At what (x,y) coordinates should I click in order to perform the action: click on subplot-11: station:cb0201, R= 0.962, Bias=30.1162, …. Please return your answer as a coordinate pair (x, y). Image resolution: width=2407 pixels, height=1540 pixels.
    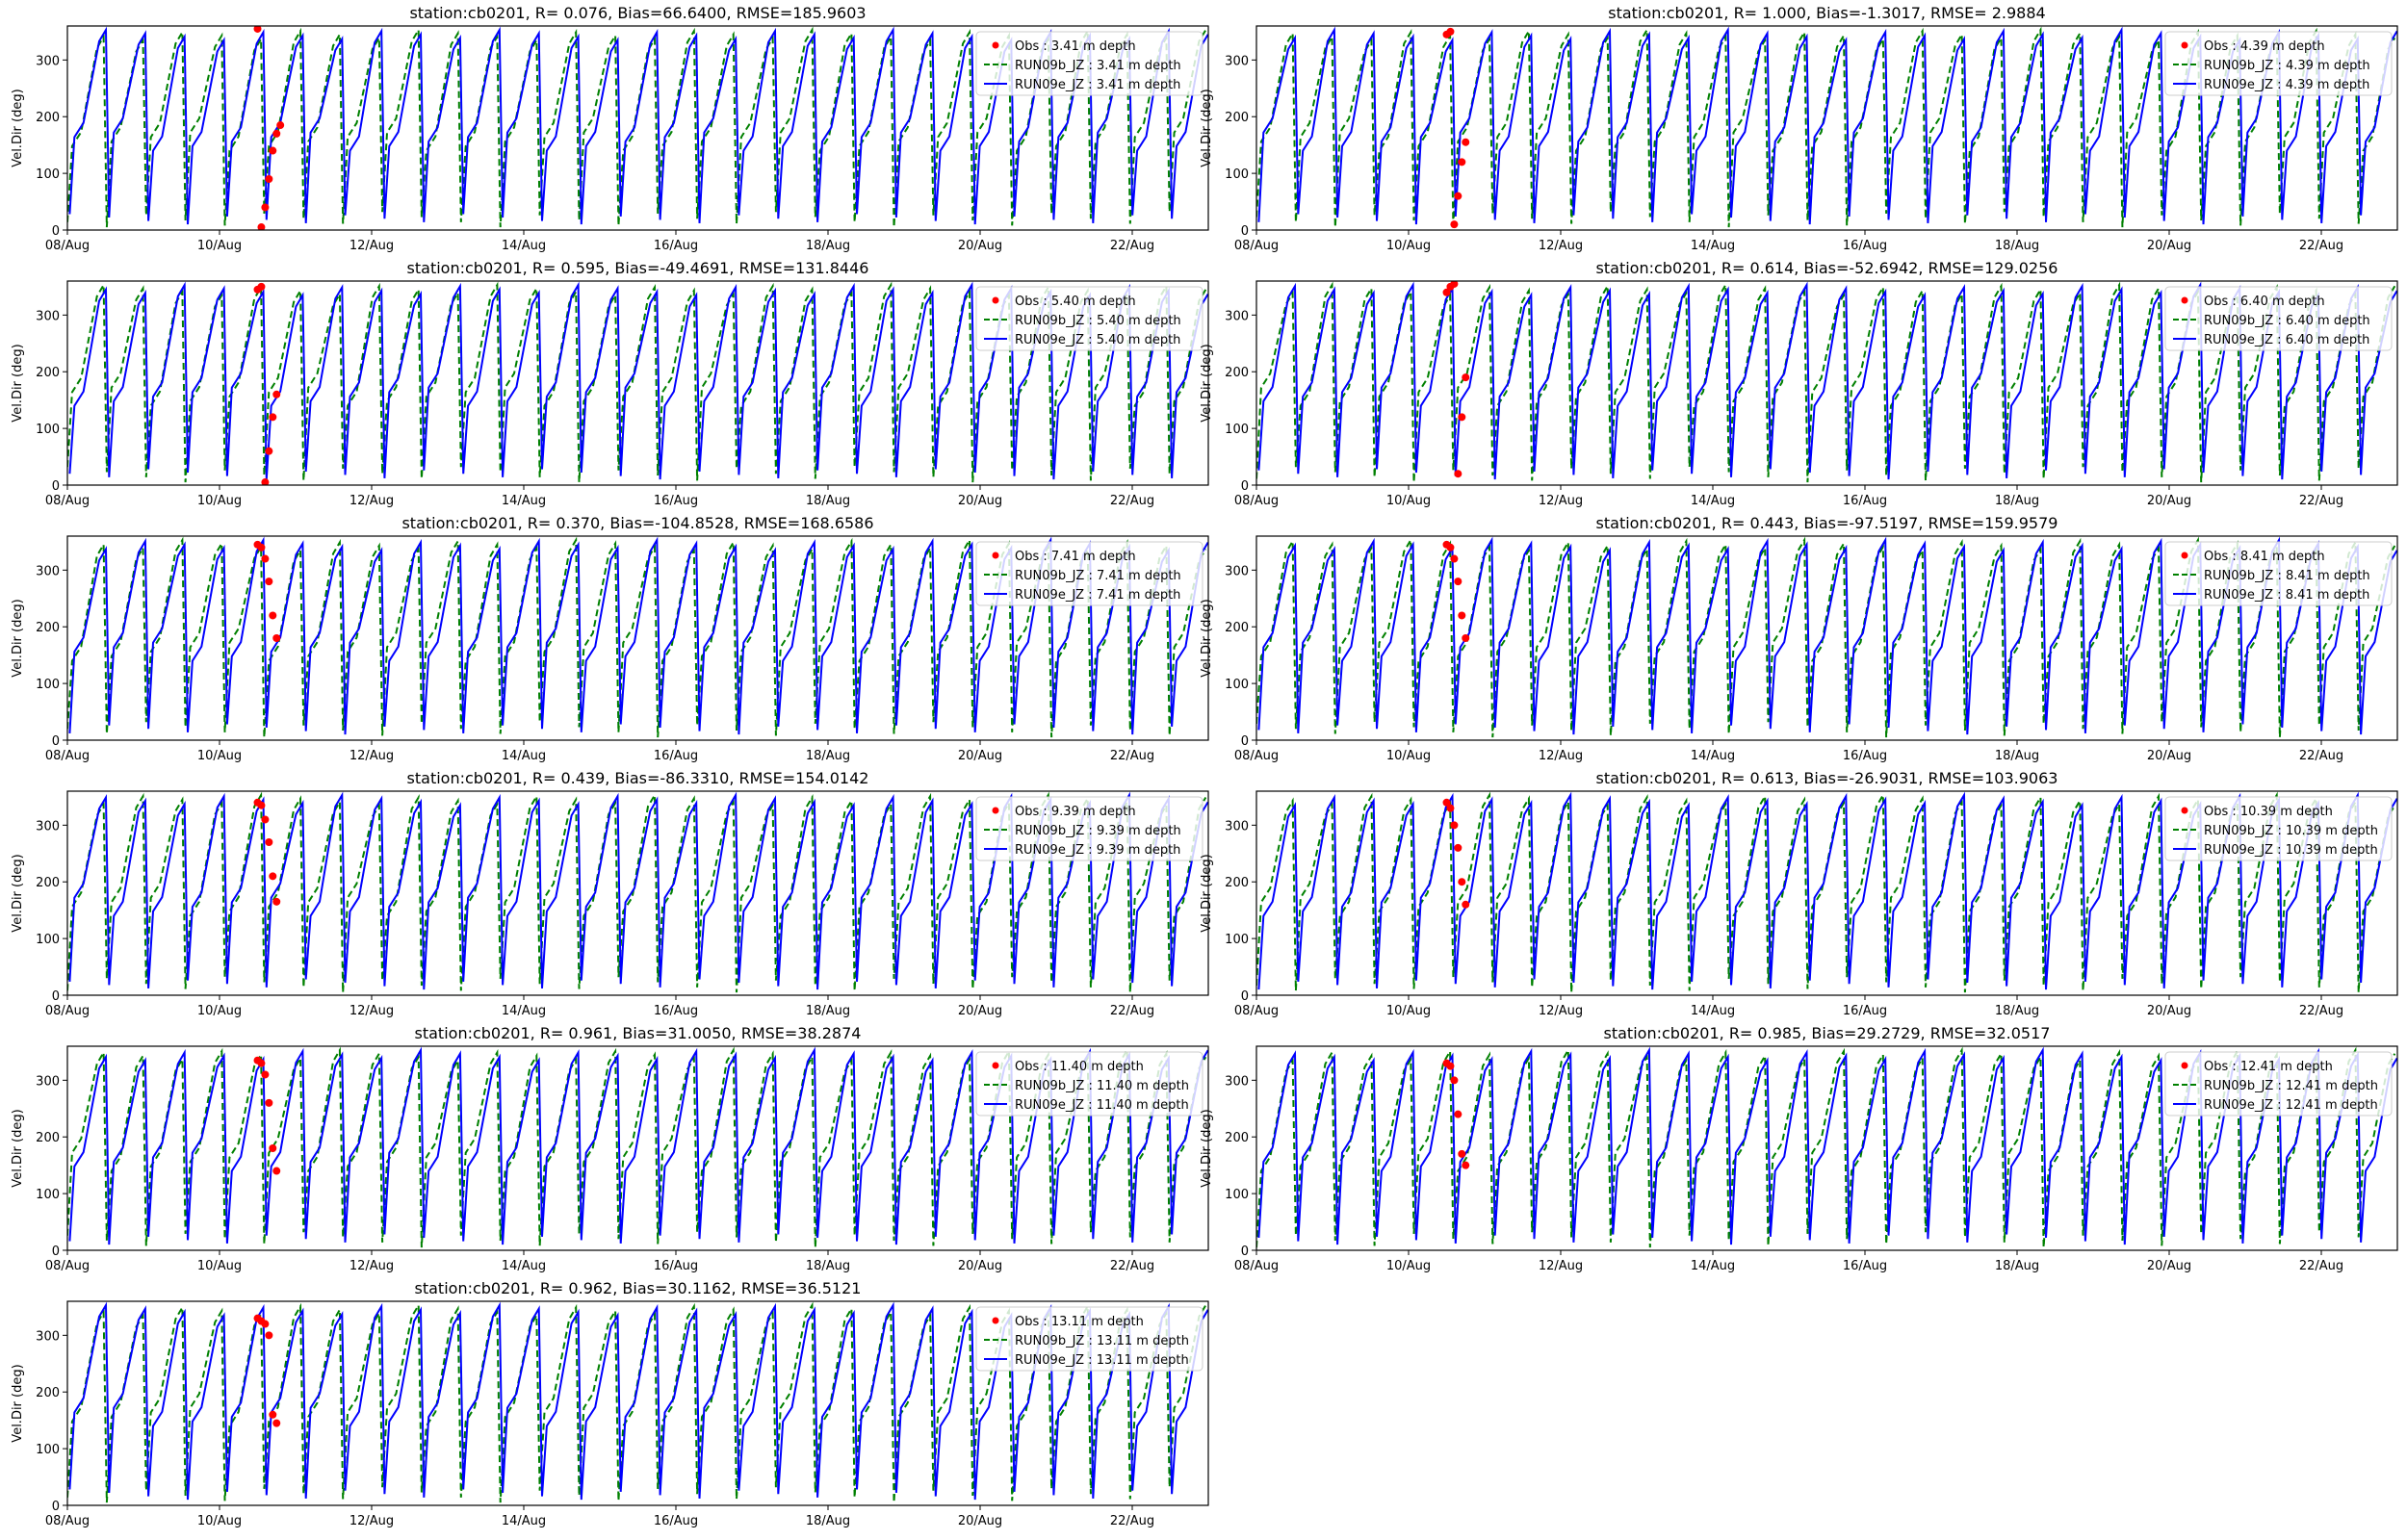
    Looking at the image, I should click on (610, 1403).